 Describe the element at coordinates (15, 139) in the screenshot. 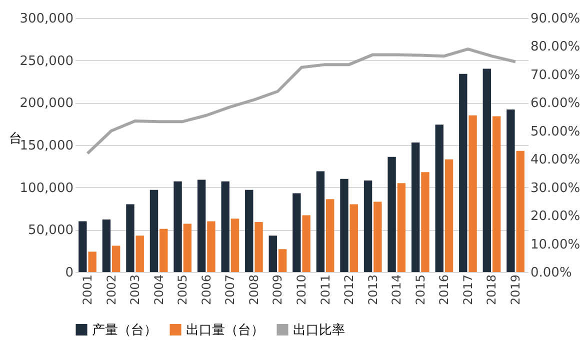

I see `y-axis-title: 台` at that location.